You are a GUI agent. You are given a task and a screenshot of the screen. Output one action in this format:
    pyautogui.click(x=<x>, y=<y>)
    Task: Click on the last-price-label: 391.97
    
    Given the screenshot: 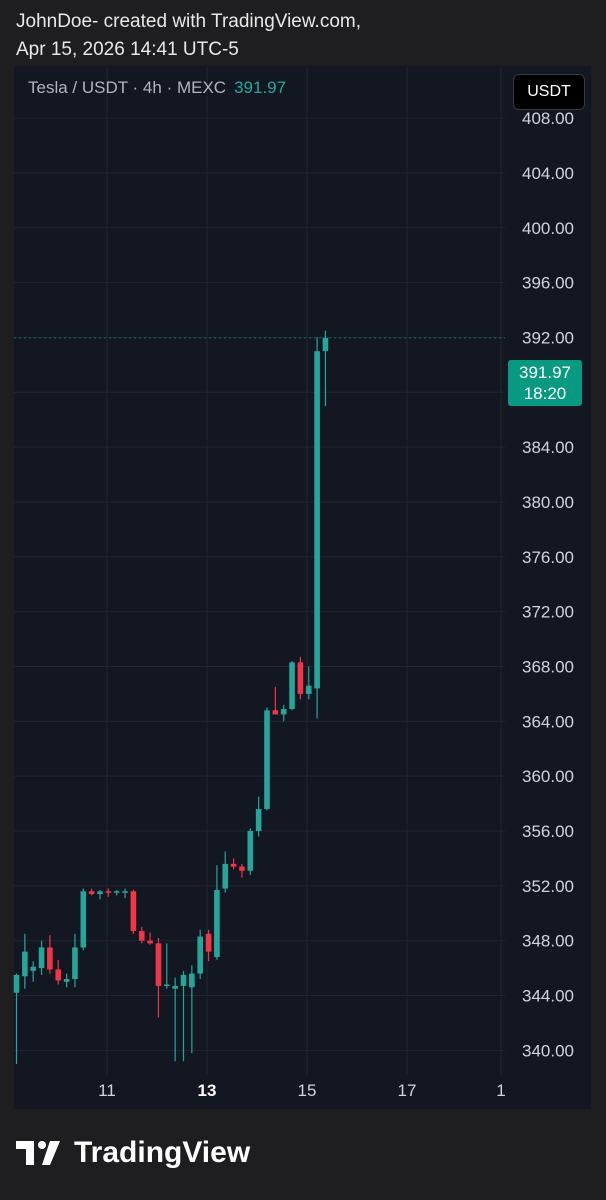 What is the action you would take?
    pyautogui.click(x=260, y=87)
    